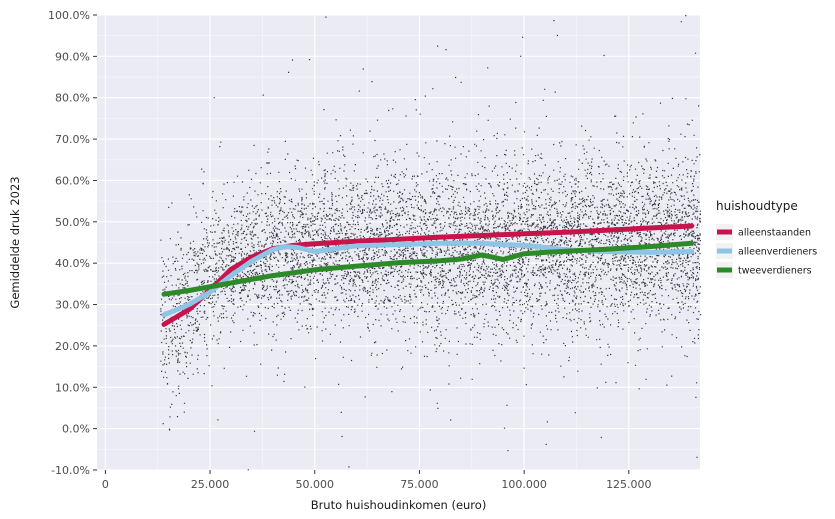  What do you see at coordinates (757, 206) in the screenshot?
I see `legend-title: huishoudtype` at bounding box center [757, 206].